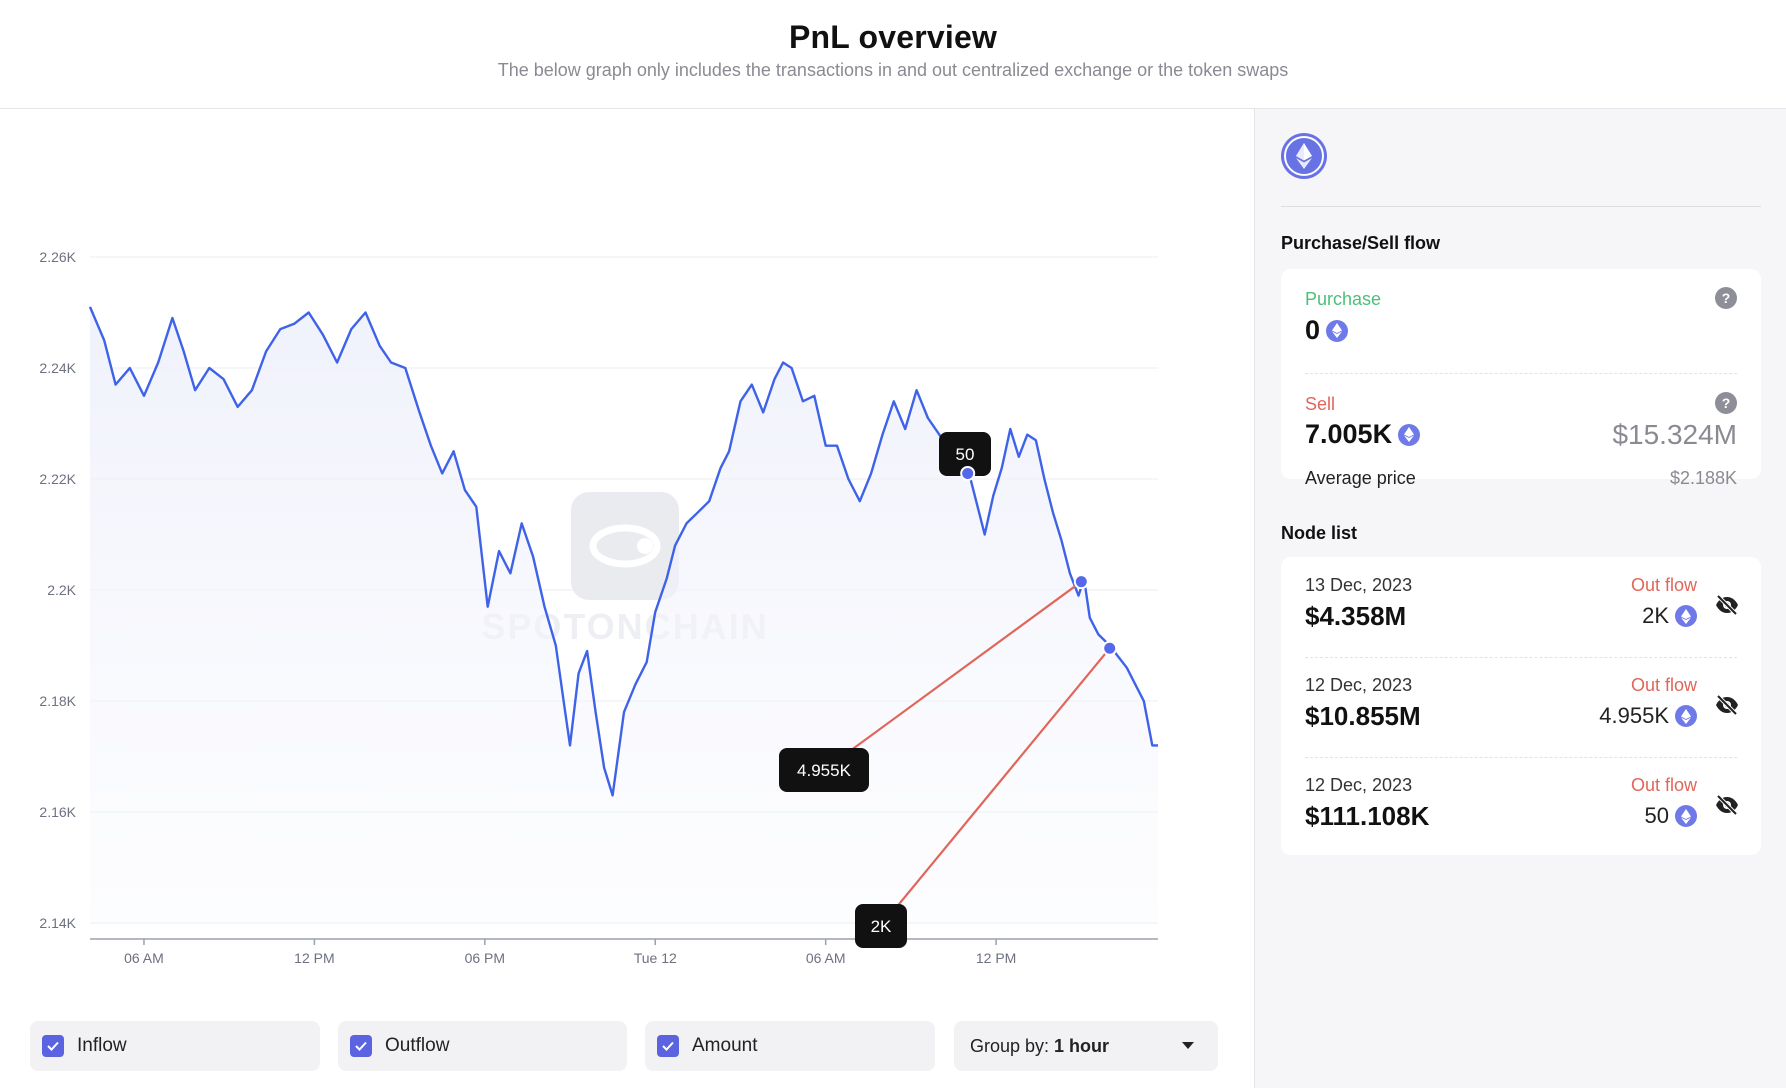 This screenshot has width=1786, height=1088. I want to click on sell-value: 7.005K, so click(1363, 434).